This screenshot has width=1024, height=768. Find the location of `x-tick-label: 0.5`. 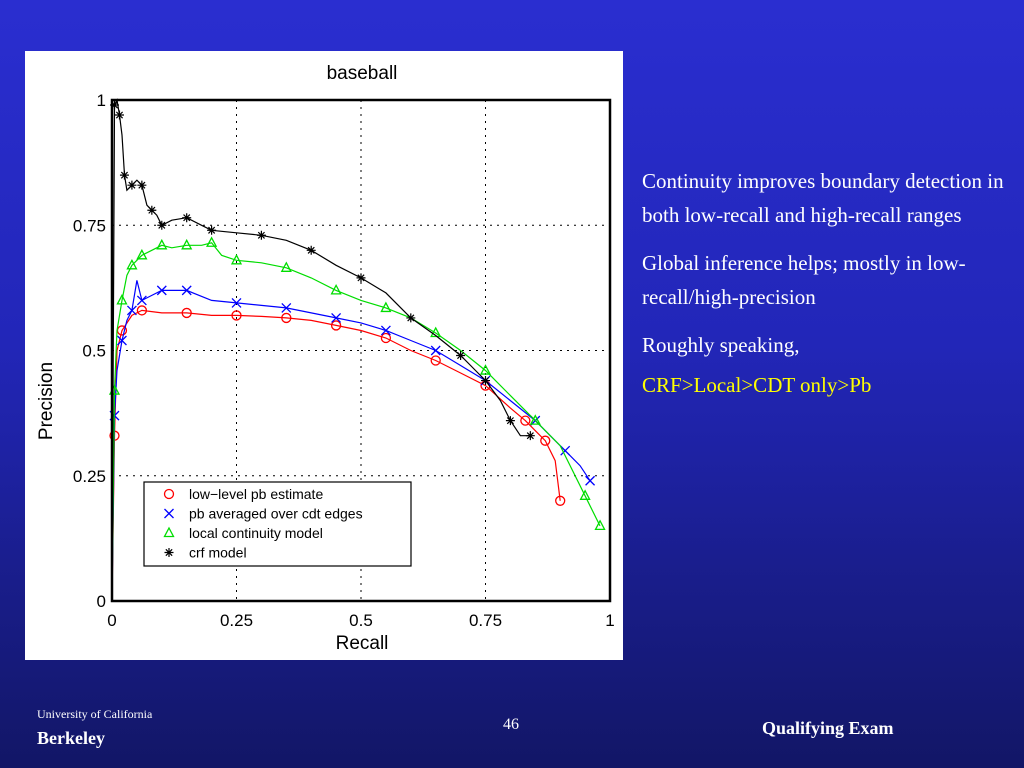

x-tick-label: 0.5 is located at coordinates (361, 620).